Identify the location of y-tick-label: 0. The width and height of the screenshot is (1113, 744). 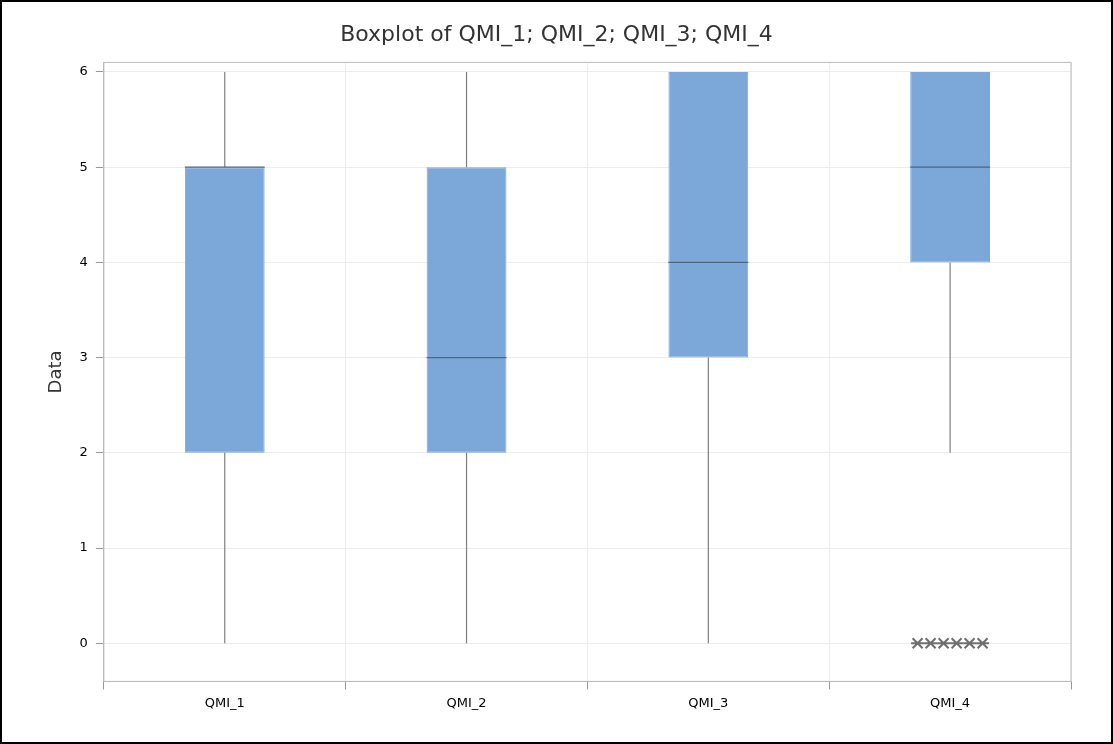
(83, 642).